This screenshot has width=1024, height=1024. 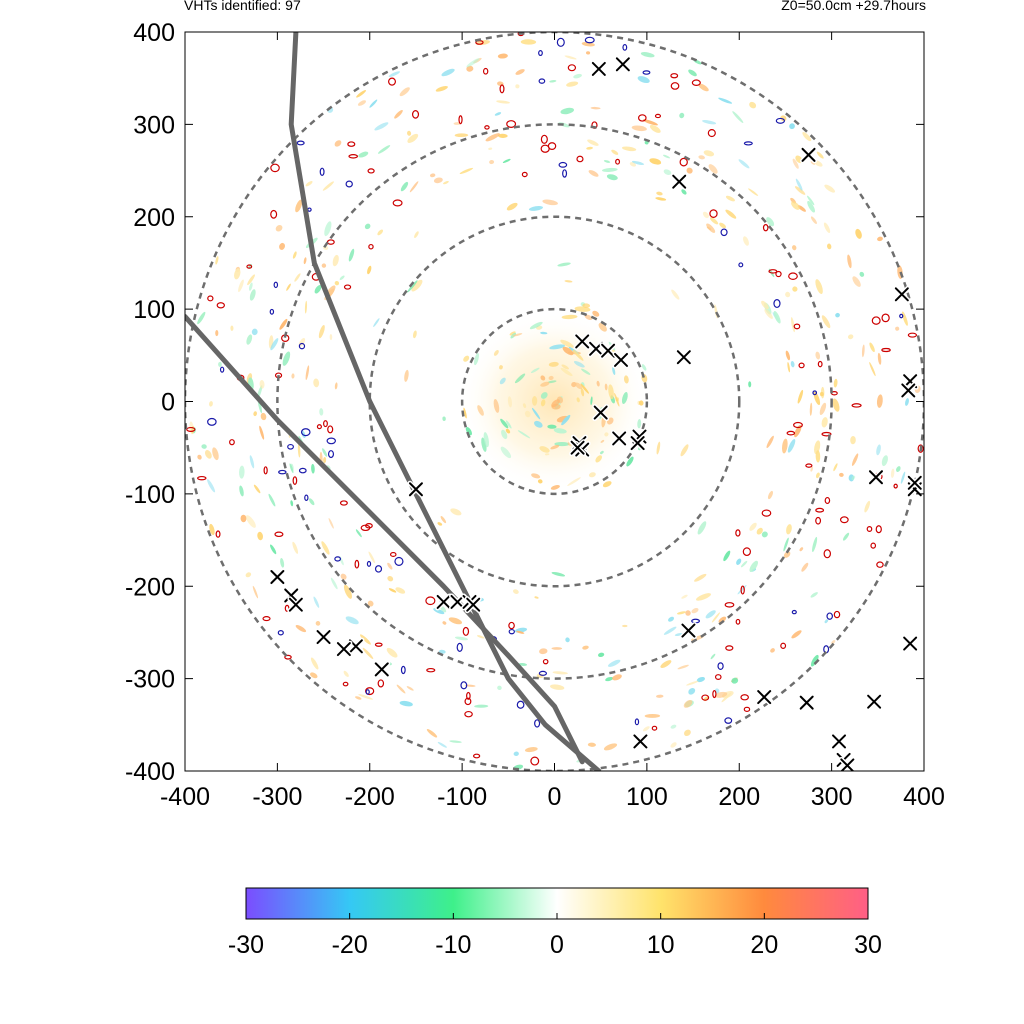 What do you see at coordinates (462, 797) in the screenshot?
I see `x-tick-label: -100` at bounding box center [462, 797].